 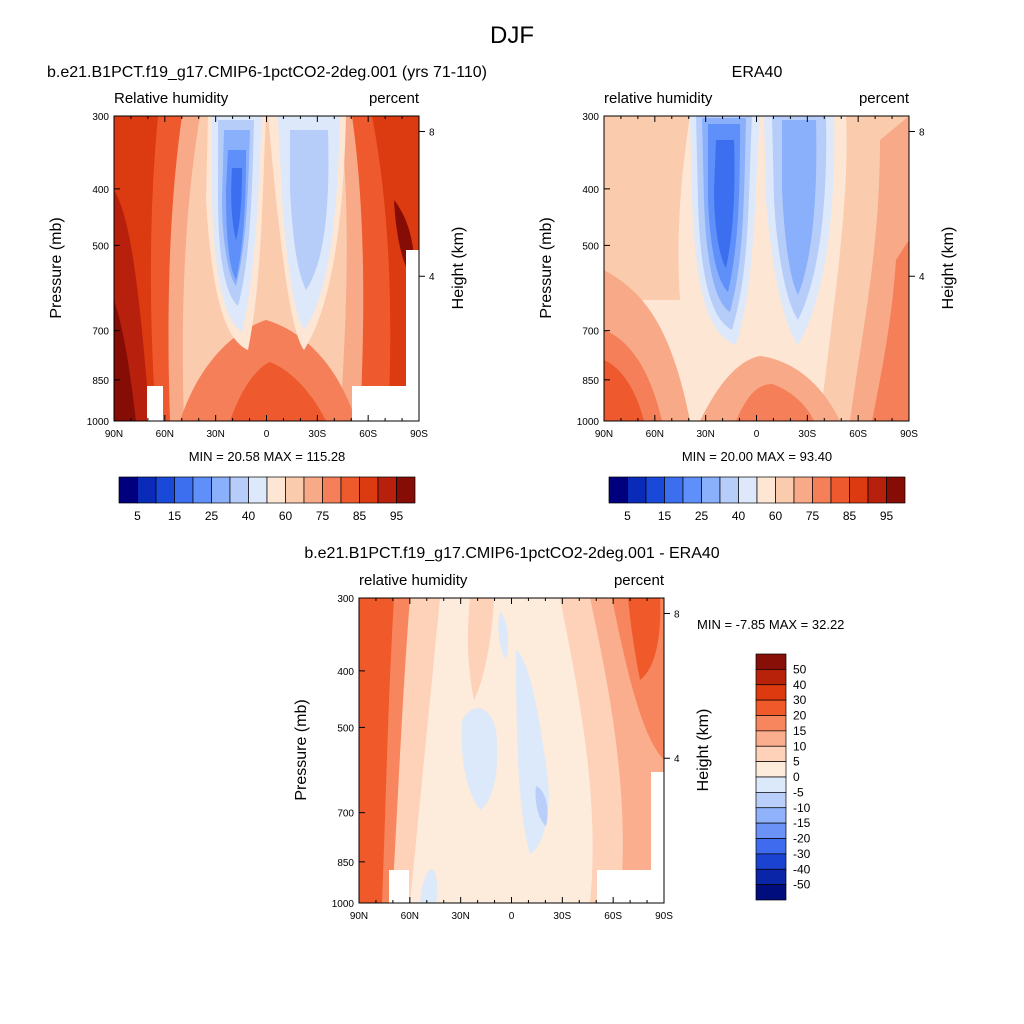 What do you see at coordinates (802, 869) in the screenshot?
I see `colorbar-label: -40` at bounding box center [802, 869].